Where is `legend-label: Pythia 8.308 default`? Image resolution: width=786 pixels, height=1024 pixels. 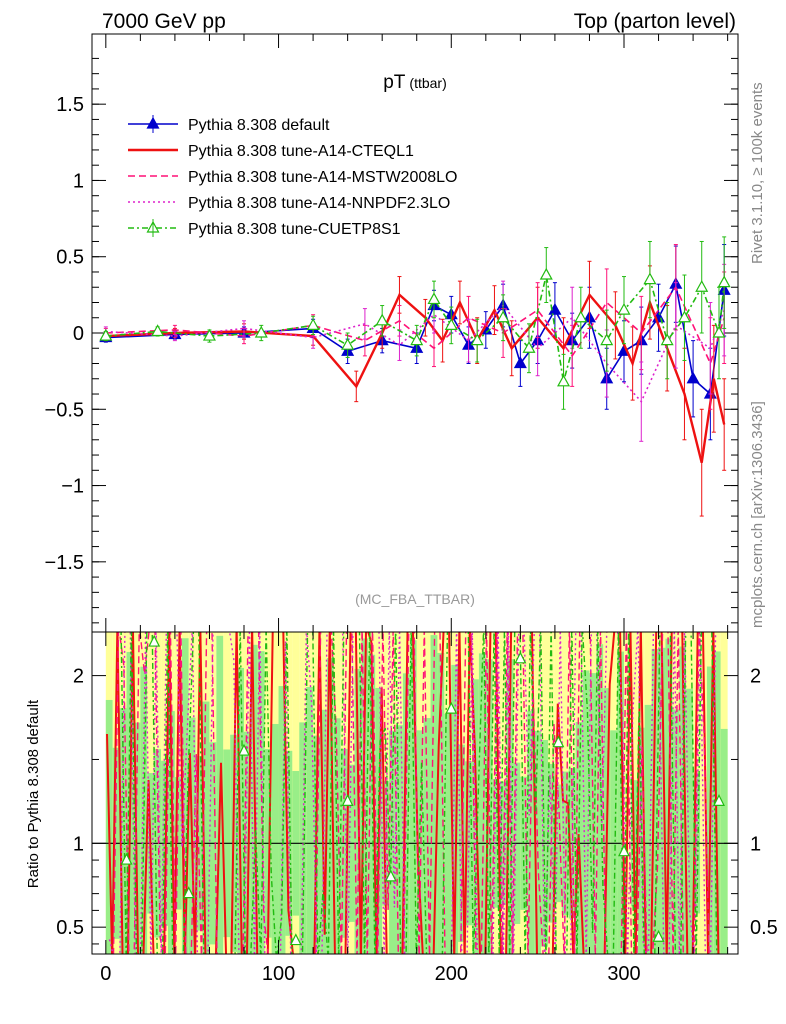
legend-label: Pythia 8.308 default is located at coordinates (259, 125).